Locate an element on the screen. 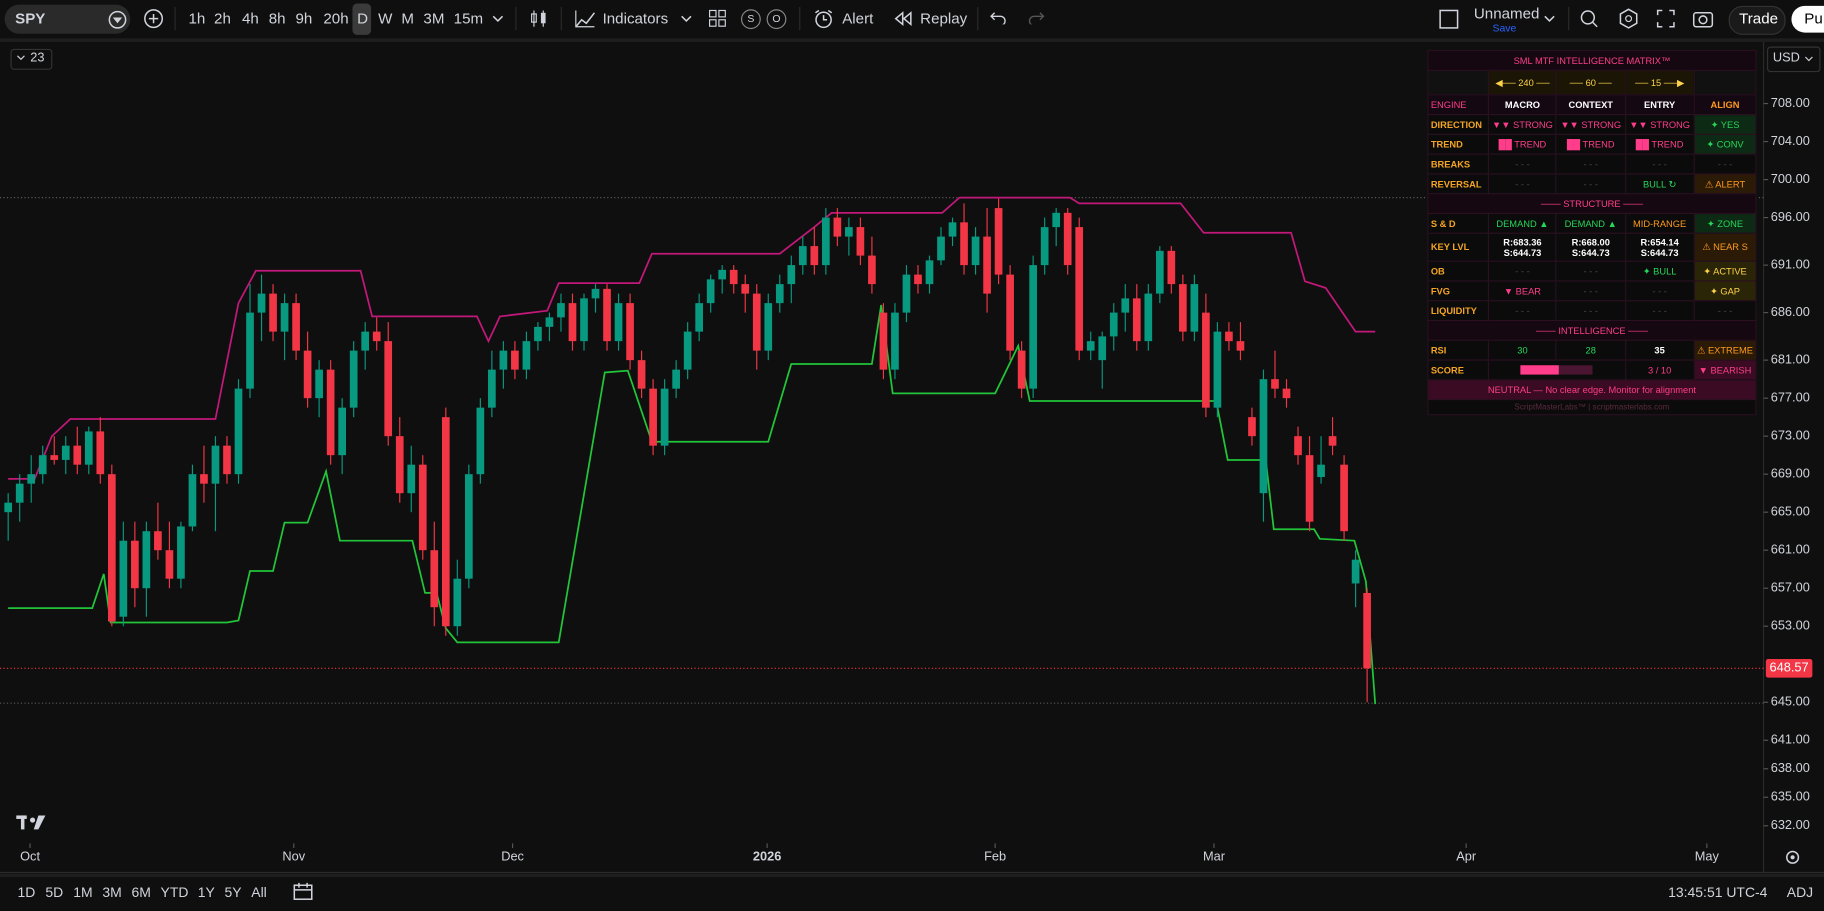  row-label: S & D is located at coordinates (1458, 223).